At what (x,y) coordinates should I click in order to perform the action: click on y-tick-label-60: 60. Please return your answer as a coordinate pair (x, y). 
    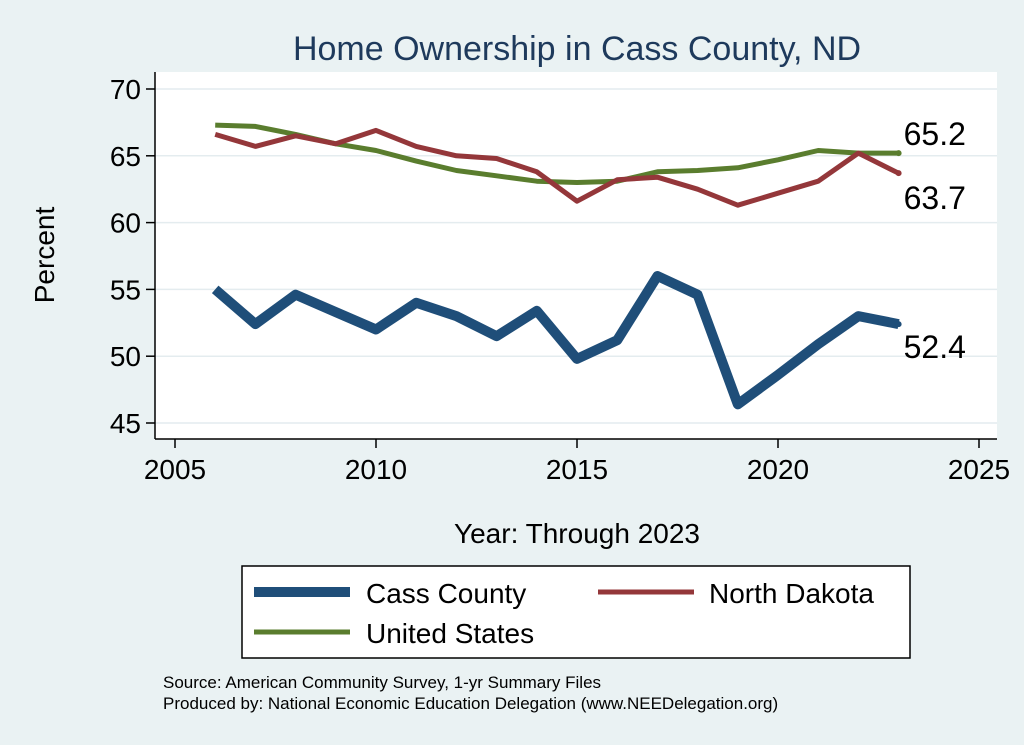
    Looking at the image, I should click on (125, 223).